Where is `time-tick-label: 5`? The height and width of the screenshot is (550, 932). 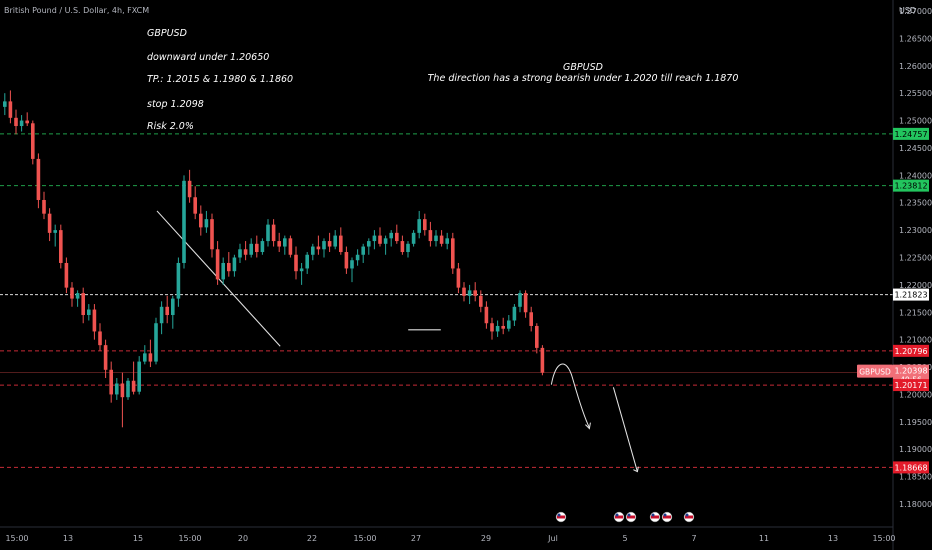 time-tick-label: 5 is located at coordinates (624, 538).